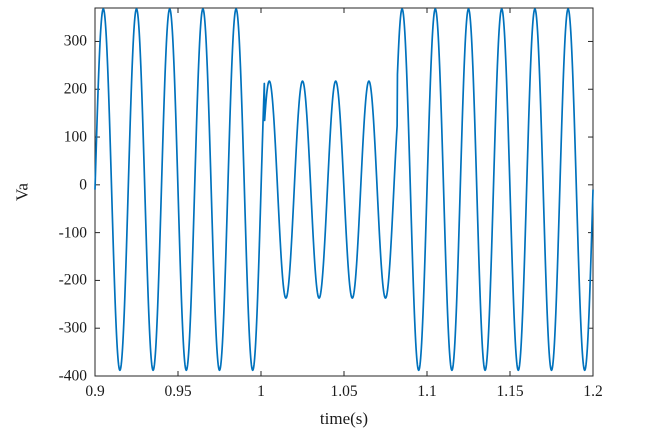 The height and width of the screenshot is (436, 655). Describe the element at coordinates (75, 41) in the screenshot. I see `y-tick-label: 300` at that location.